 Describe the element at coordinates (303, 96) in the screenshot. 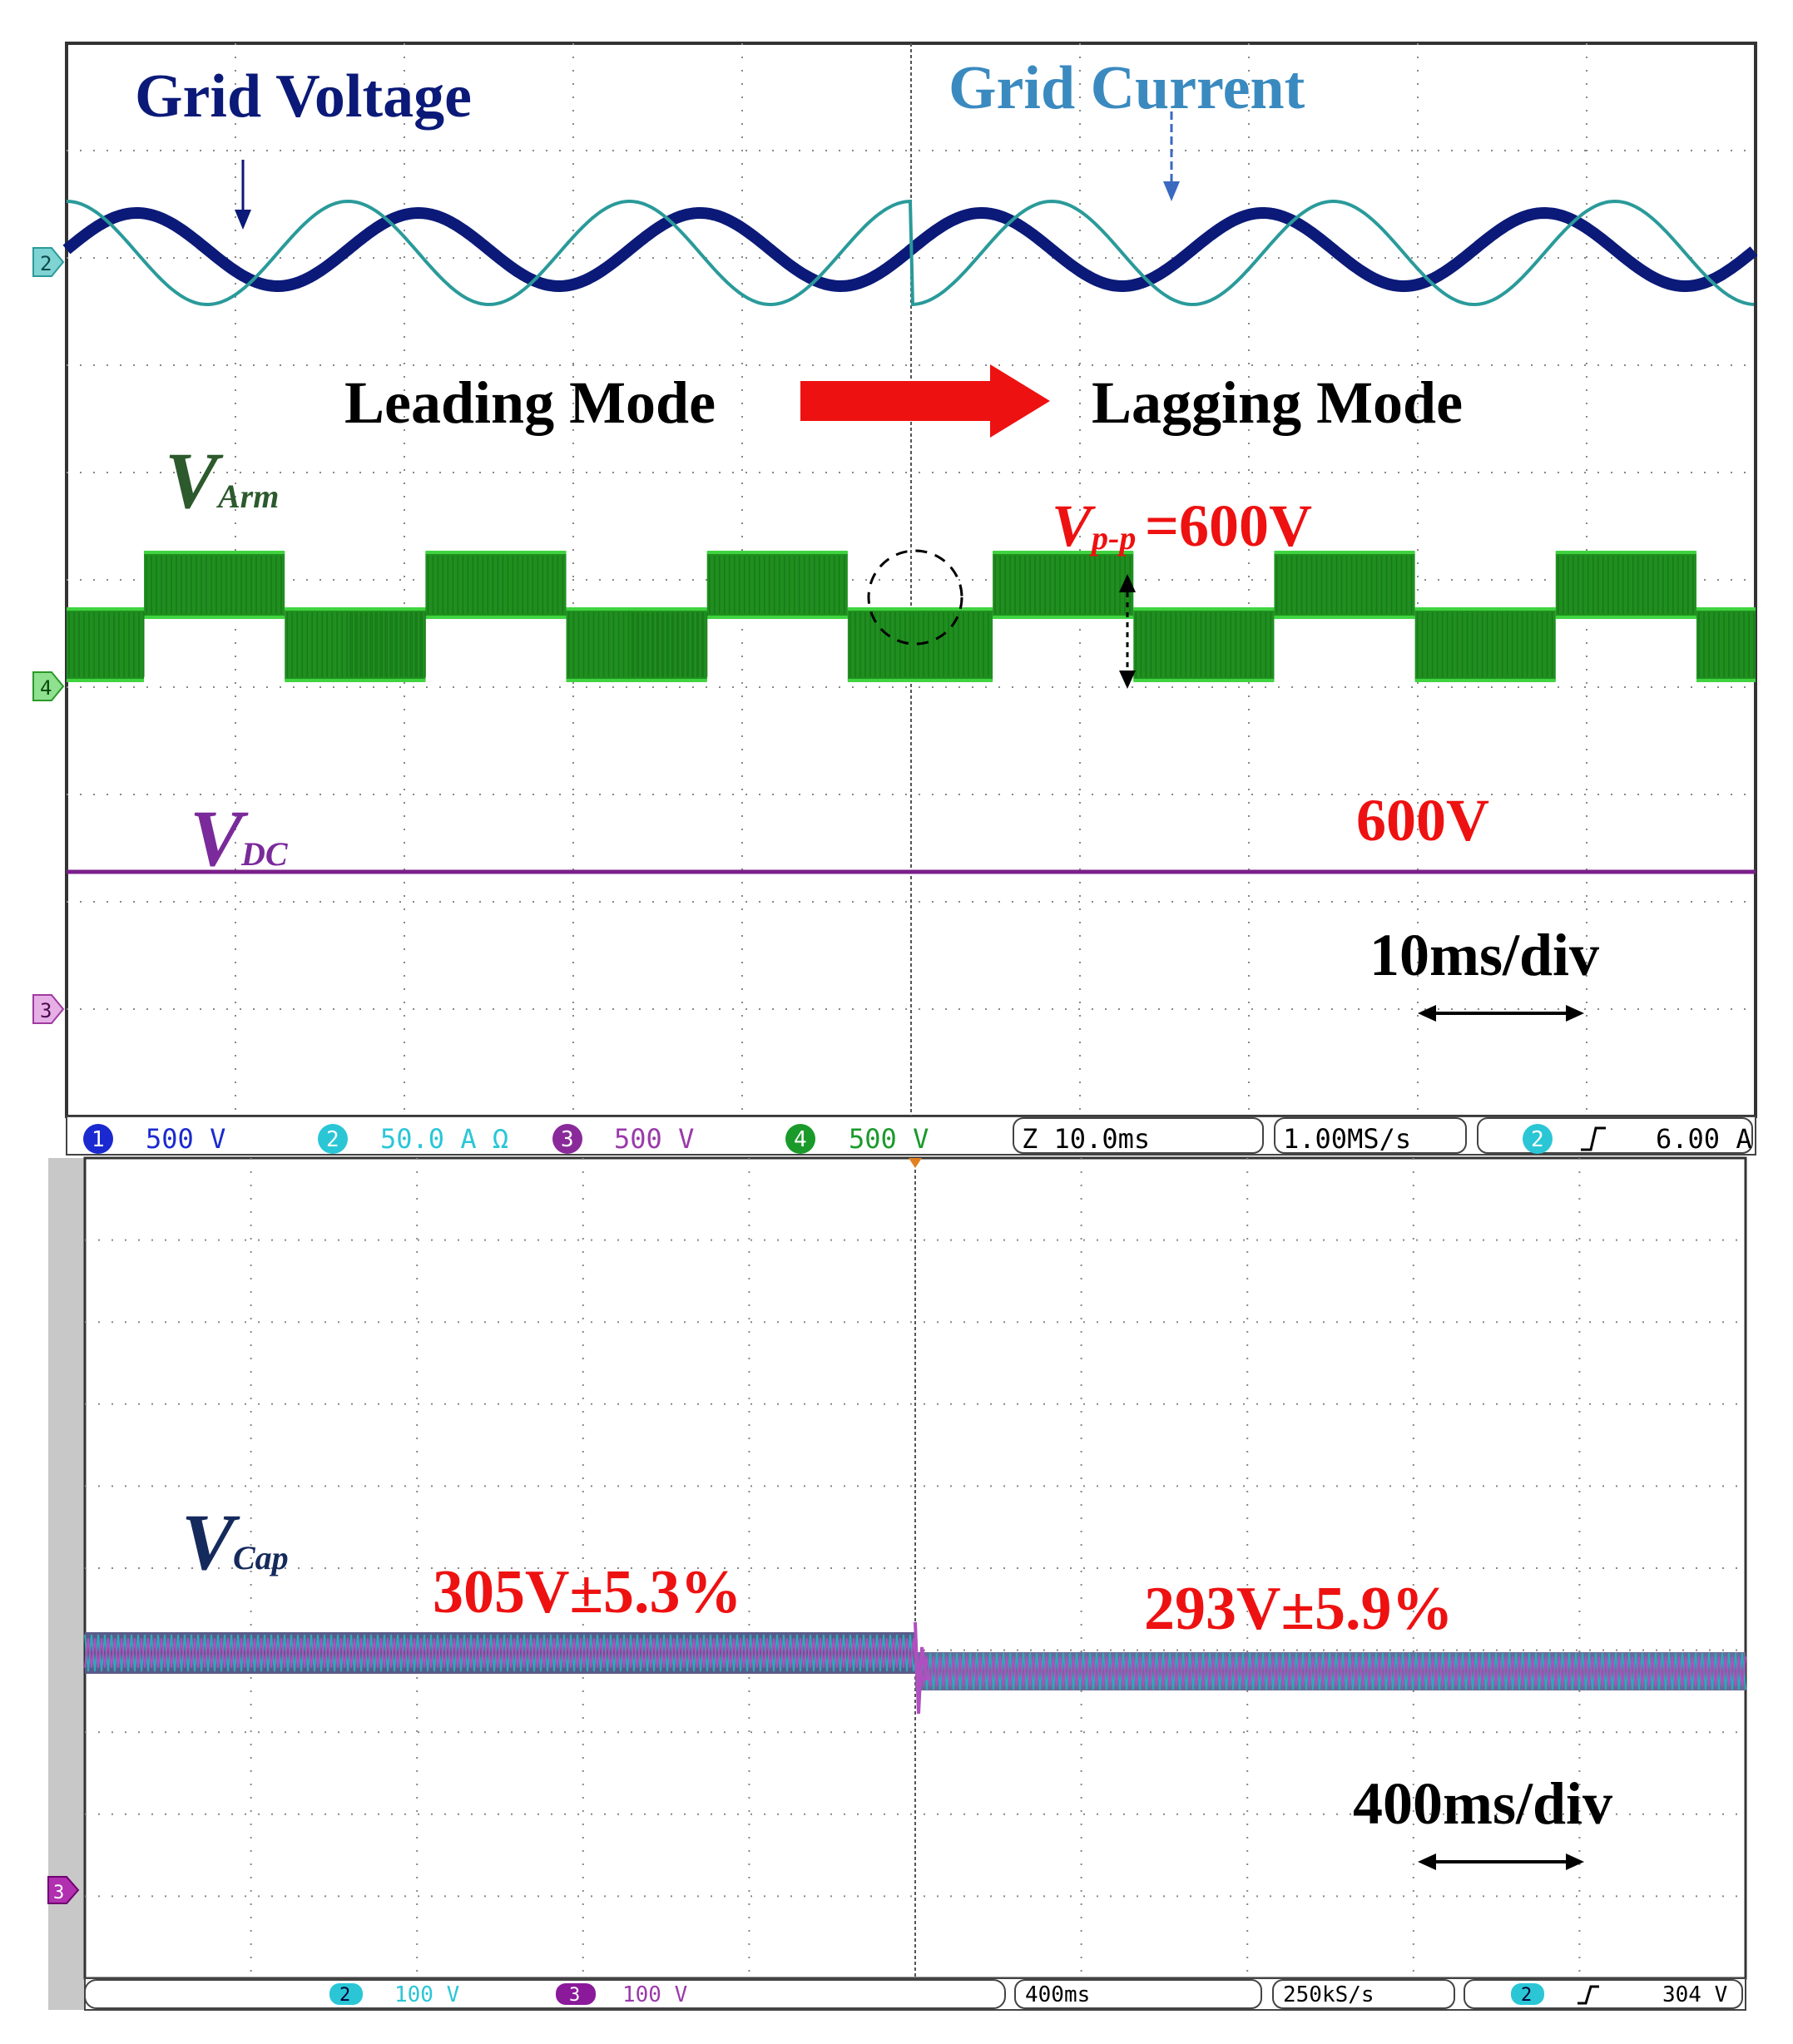

I see `grid-voltage-label: Grid Voltage` at that location.